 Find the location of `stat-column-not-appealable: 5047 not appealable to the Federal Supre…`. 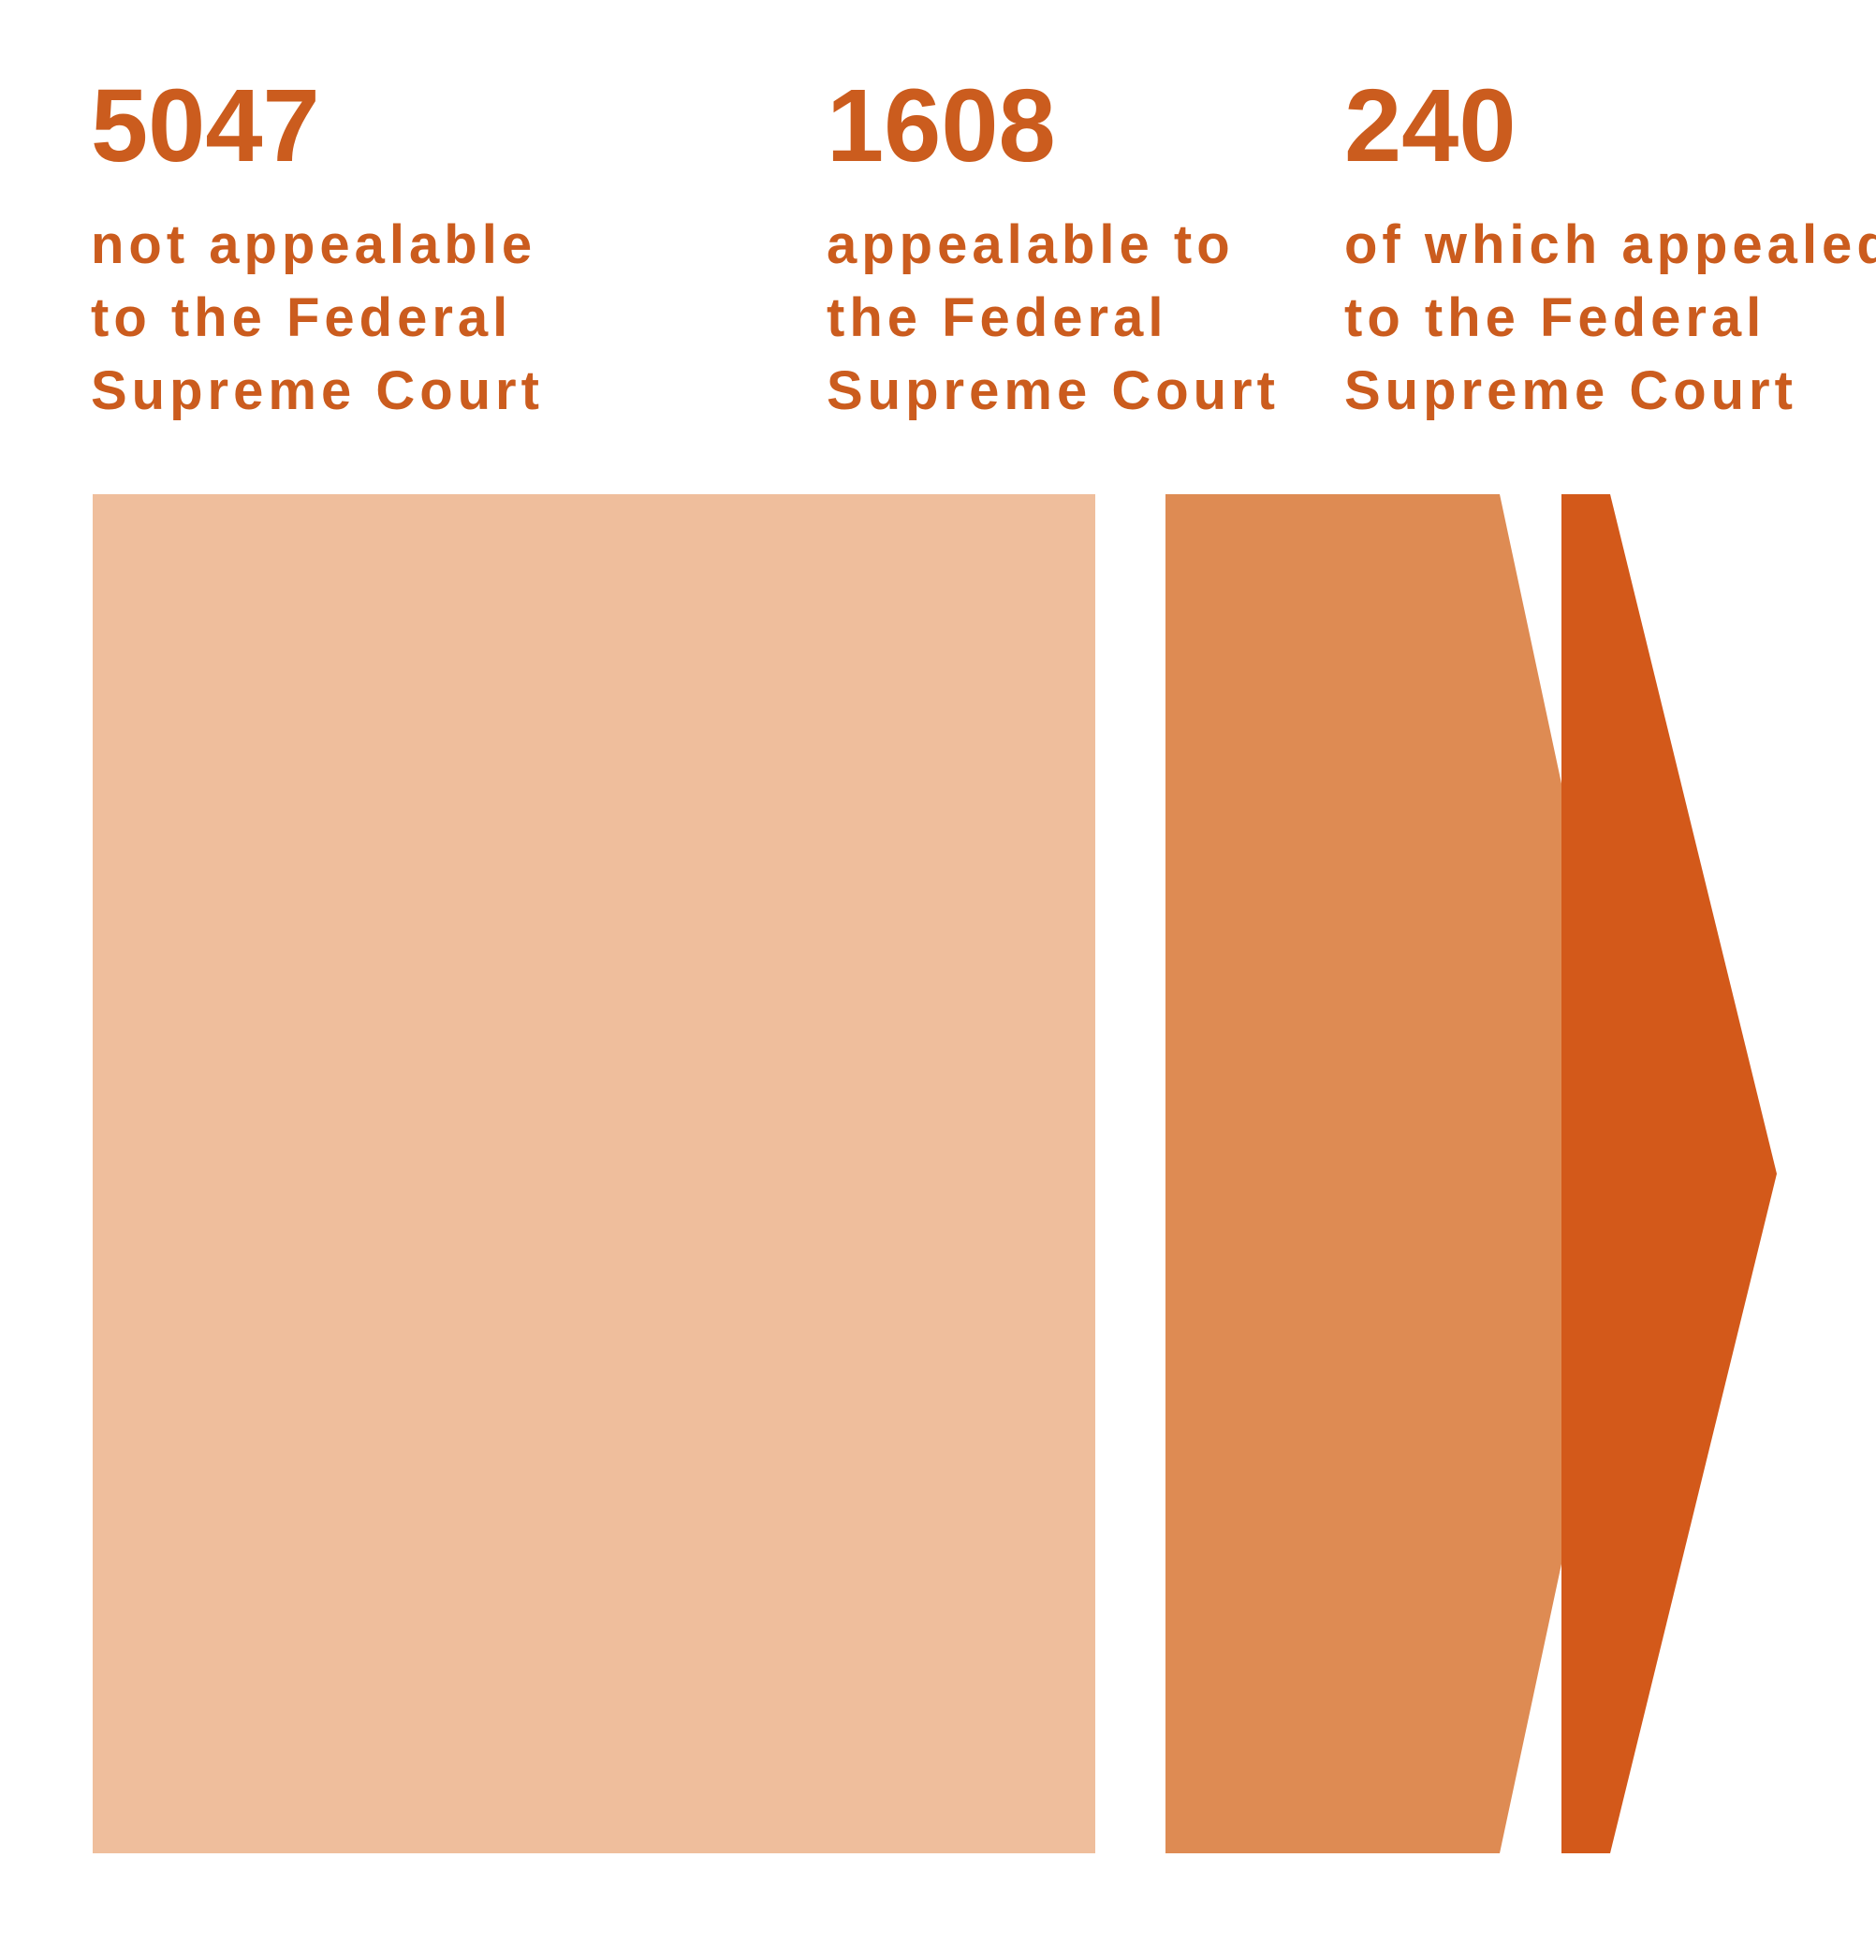

stat-column-not-appealable: 5047 not appealable to the Federal Supre… is located at coordinates (317, 252).